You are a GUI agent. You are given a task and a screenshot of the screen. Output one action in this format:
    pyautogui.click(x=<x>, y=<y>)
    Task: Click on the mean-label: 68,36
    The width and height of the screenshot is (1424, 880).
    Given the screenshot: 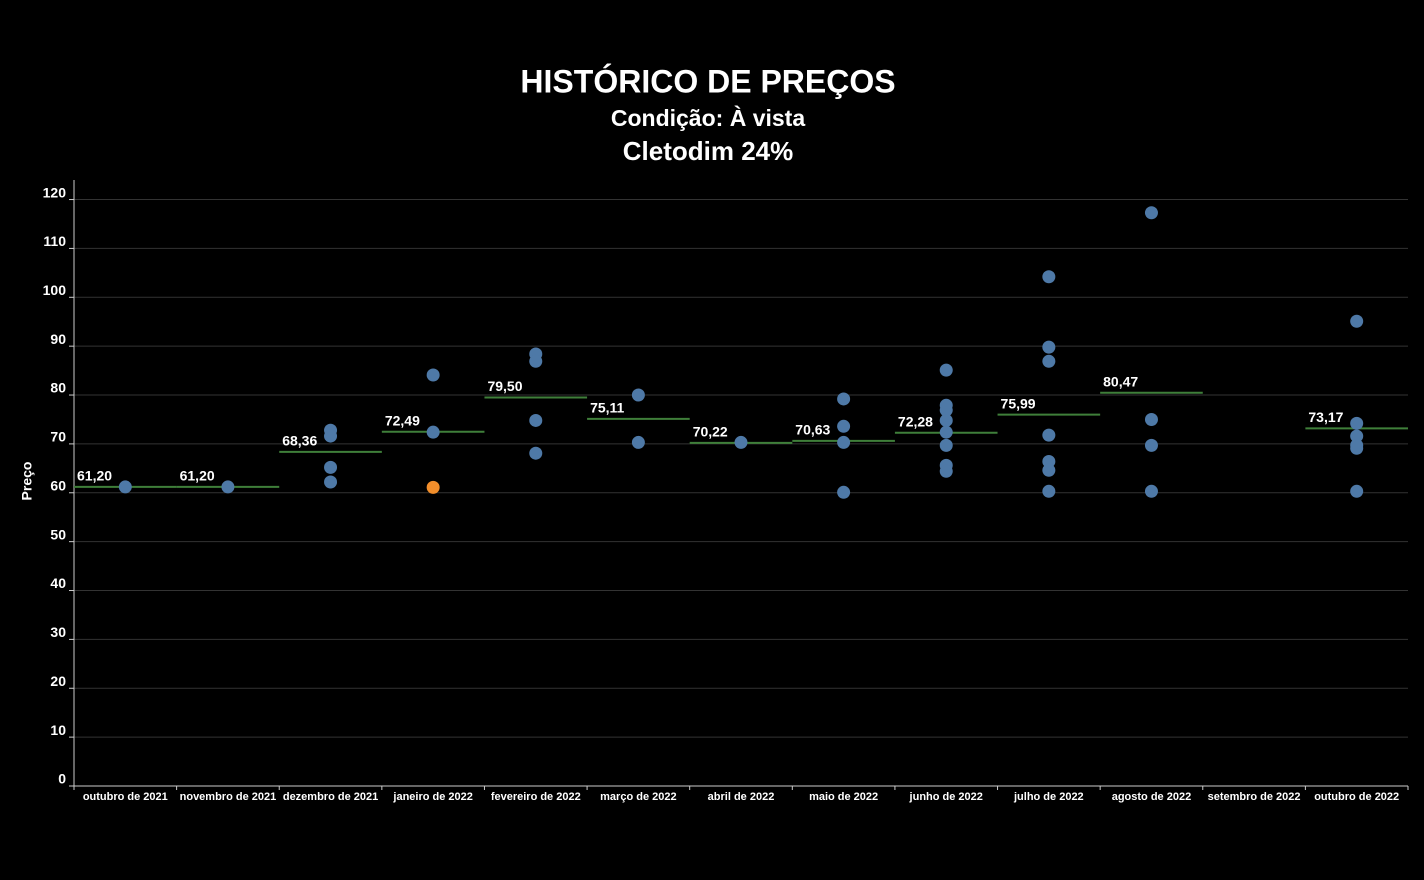 What is the action you would take?
    pyautogui.click(x=299, y=441)
    